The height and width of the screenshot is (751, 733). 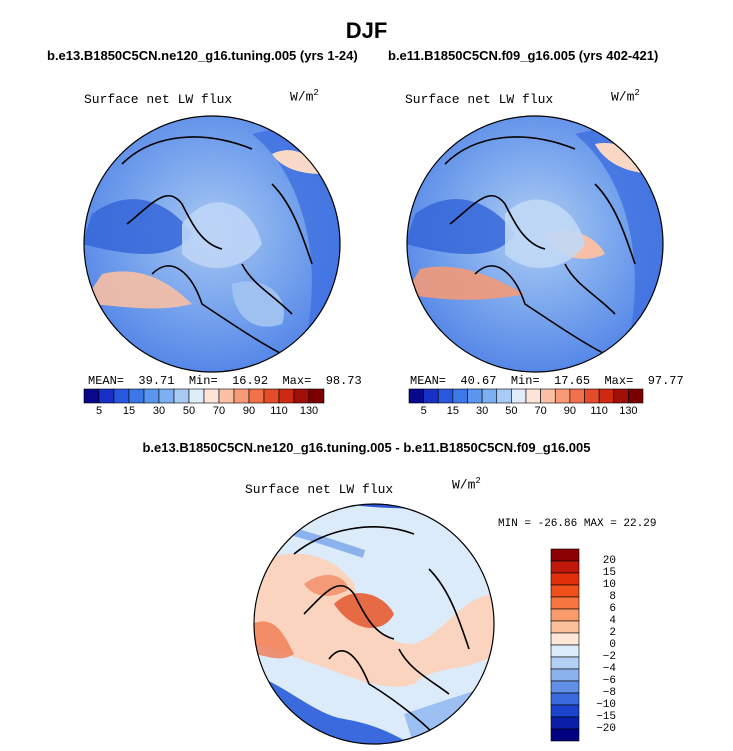 I want to click on diff-colorbar-tick-label: 2, so click(x=612, y=633).